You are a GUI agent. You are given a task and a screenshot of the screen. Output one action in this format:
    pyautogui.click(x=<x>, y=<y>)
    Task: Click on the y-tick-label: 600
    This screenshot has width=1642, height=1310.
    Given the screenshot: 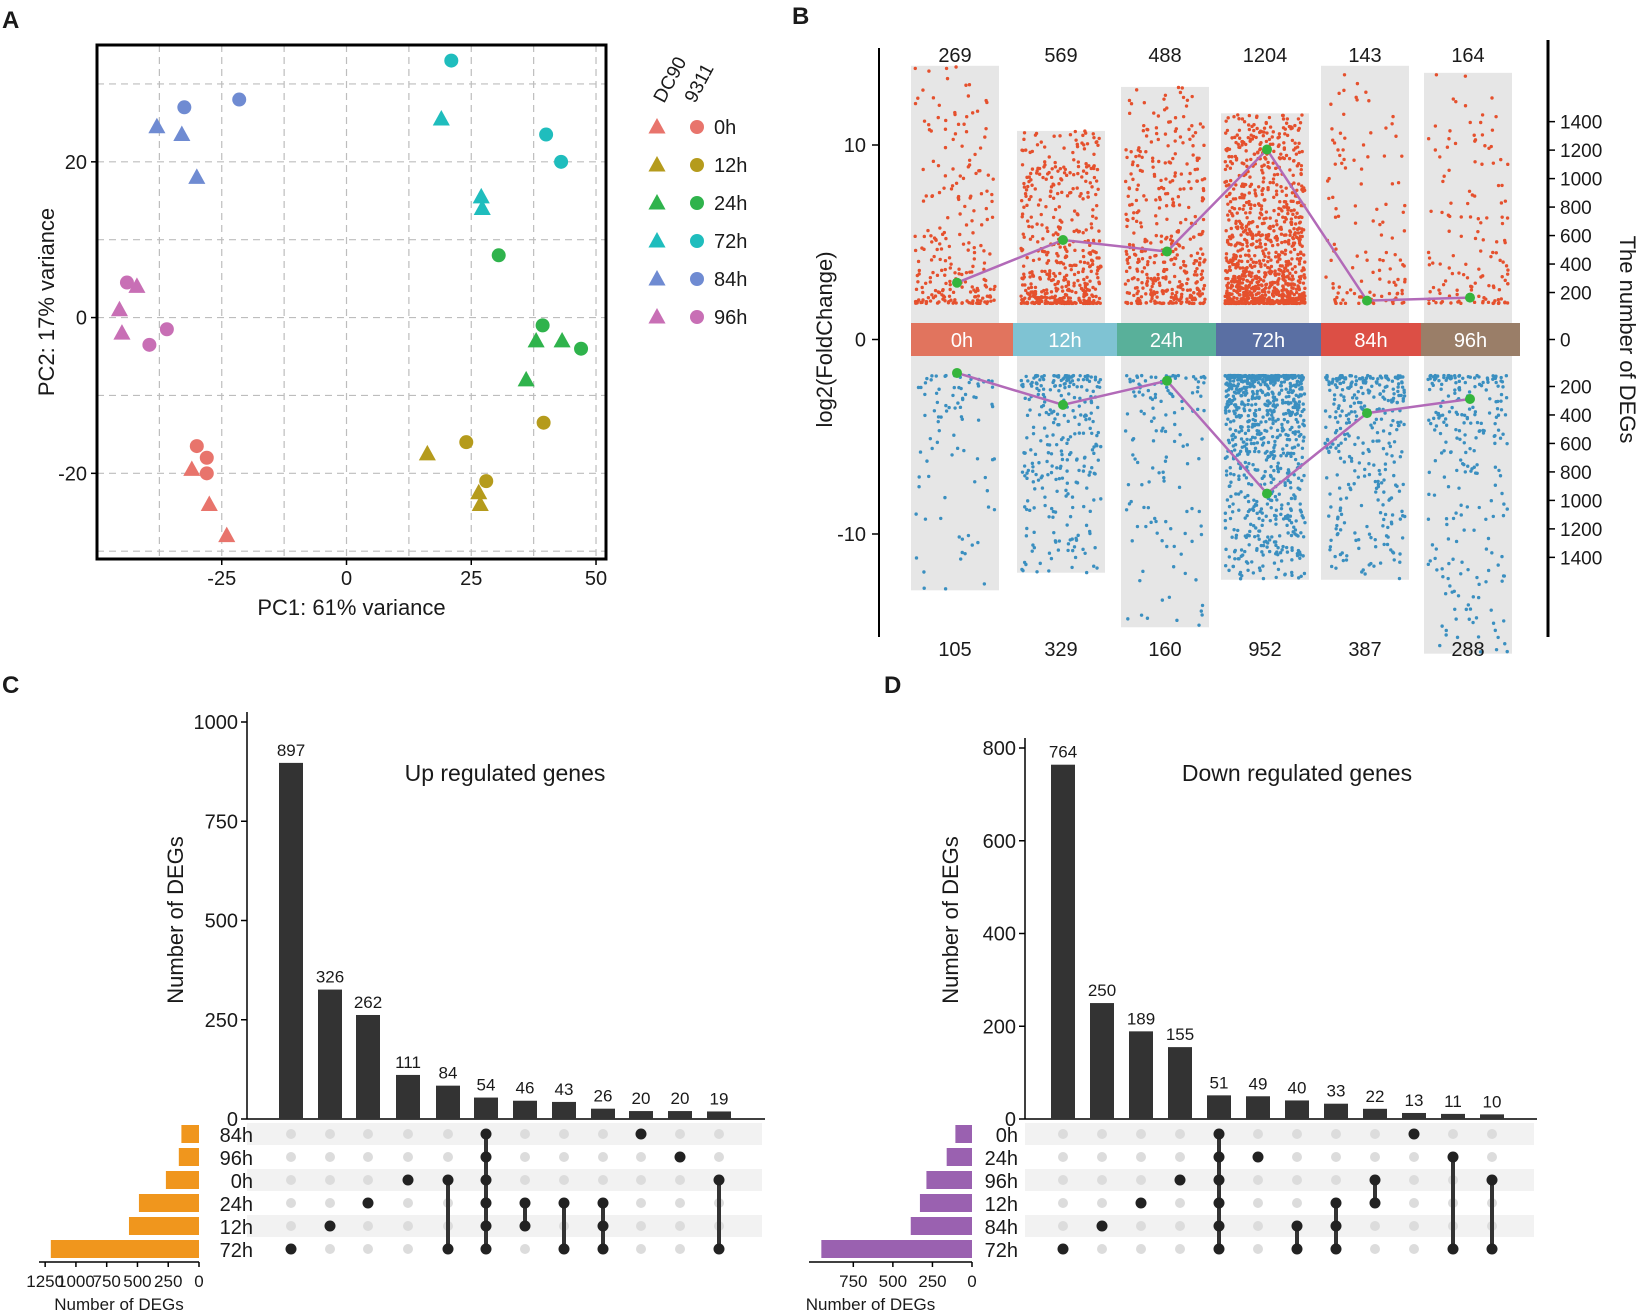 What is the action you would take?
    pyautogui.click(x=999, y=842)
    